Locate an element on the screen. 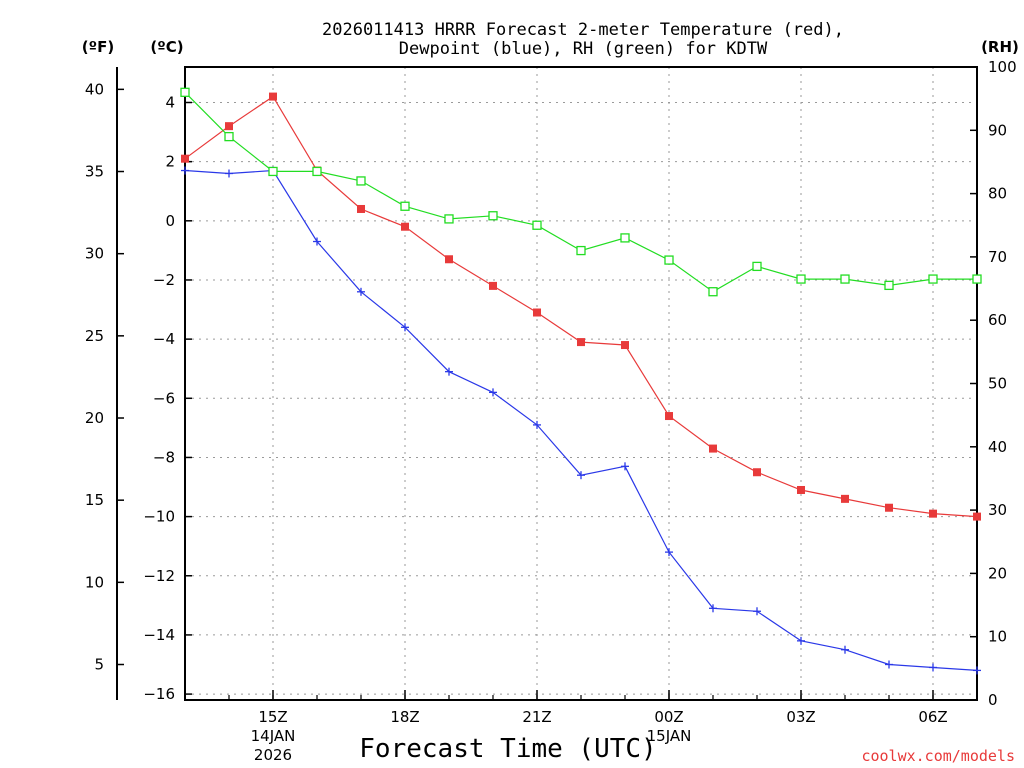 The height and width of the screenshot is (768, 1024). celsius-axis: 4 2 0 −2 −4 −6 −8 −10 −12 −14 −16 is located at coordinates (167, 398).